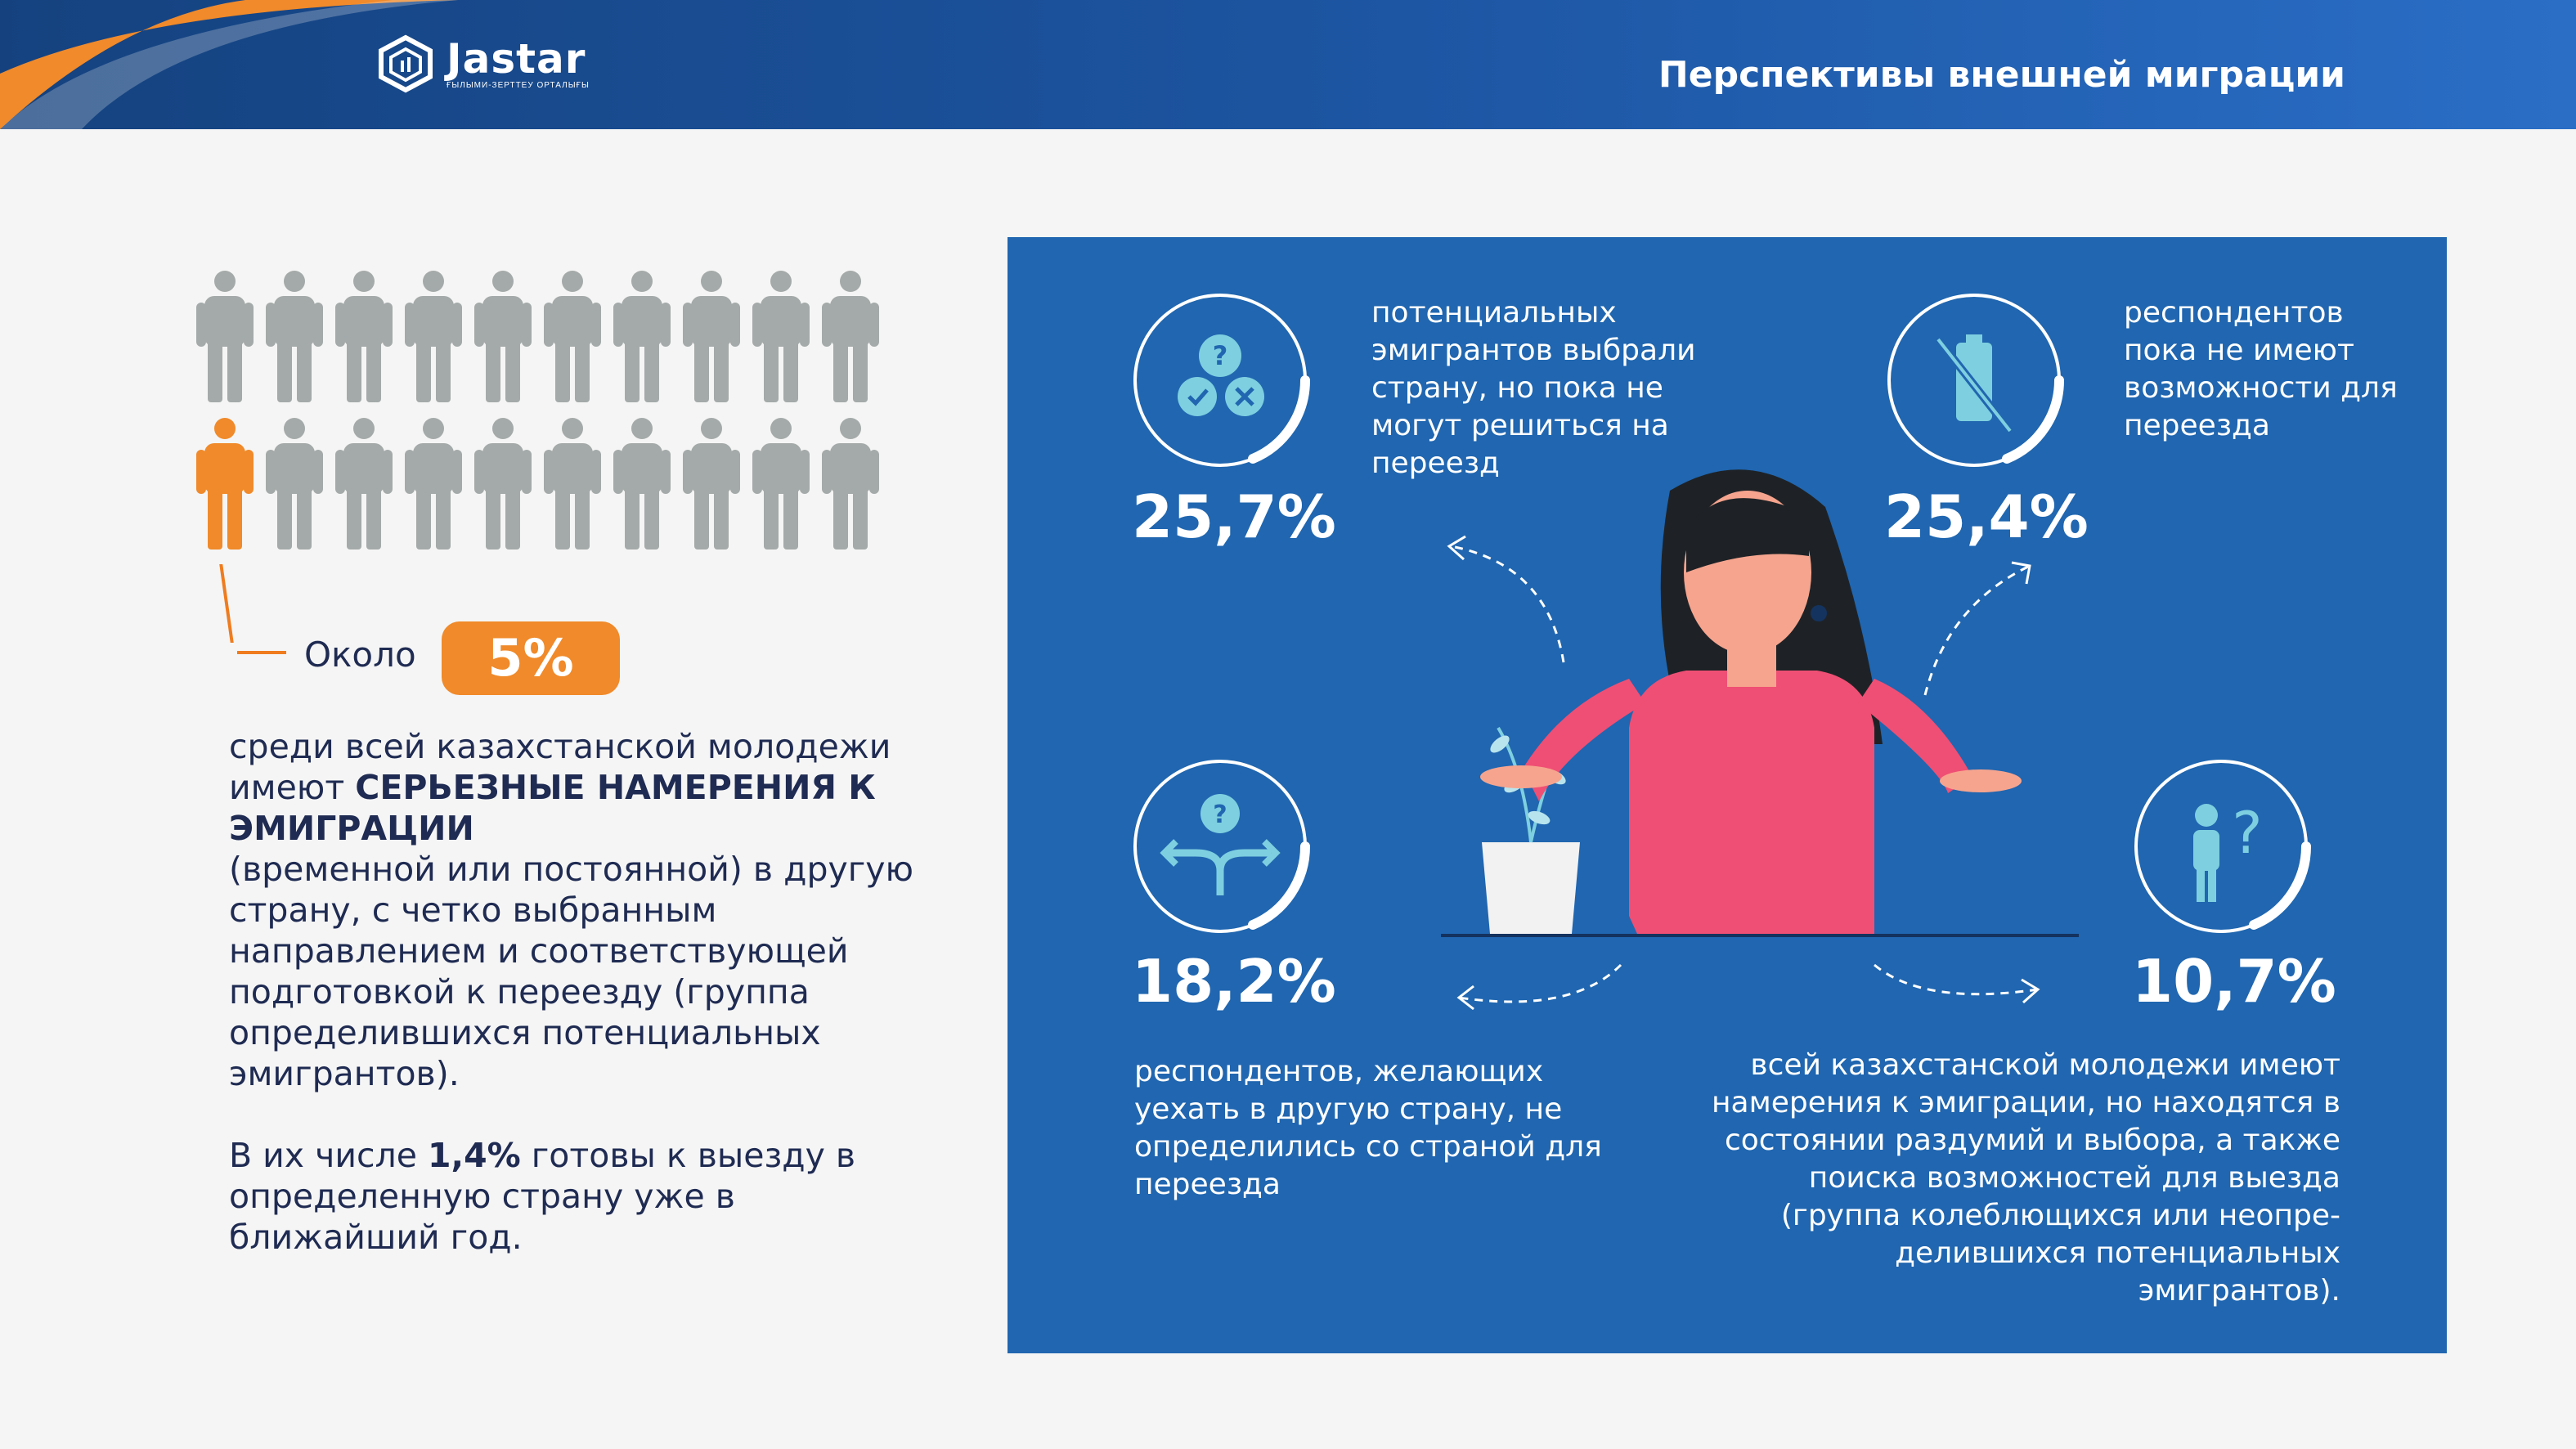 This screenshot has width=2576, height=1449. I want to click on thinking-person-icon: ?, so click(2222, 846).